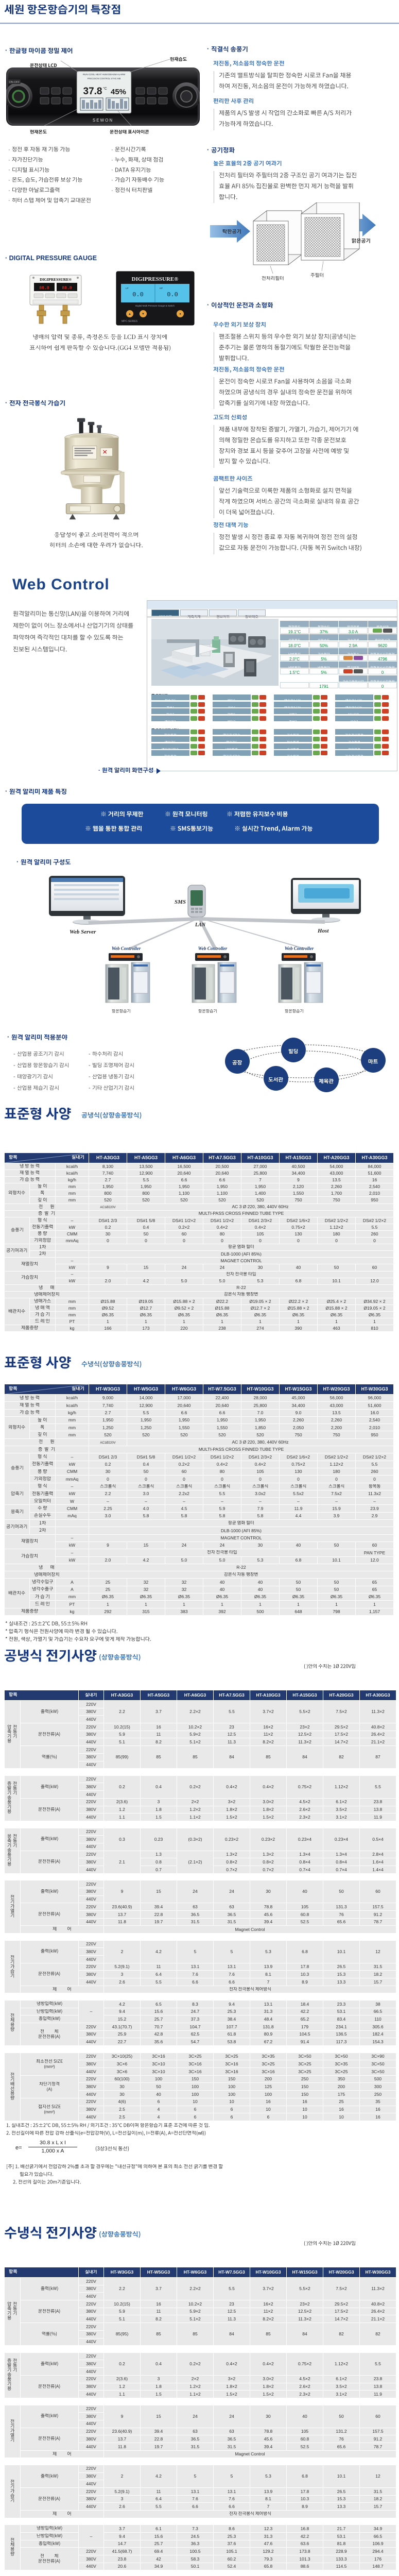  Describe the element at coordinates (180, 902) in the screenshot. I see `svg-text: SMS` at that location.